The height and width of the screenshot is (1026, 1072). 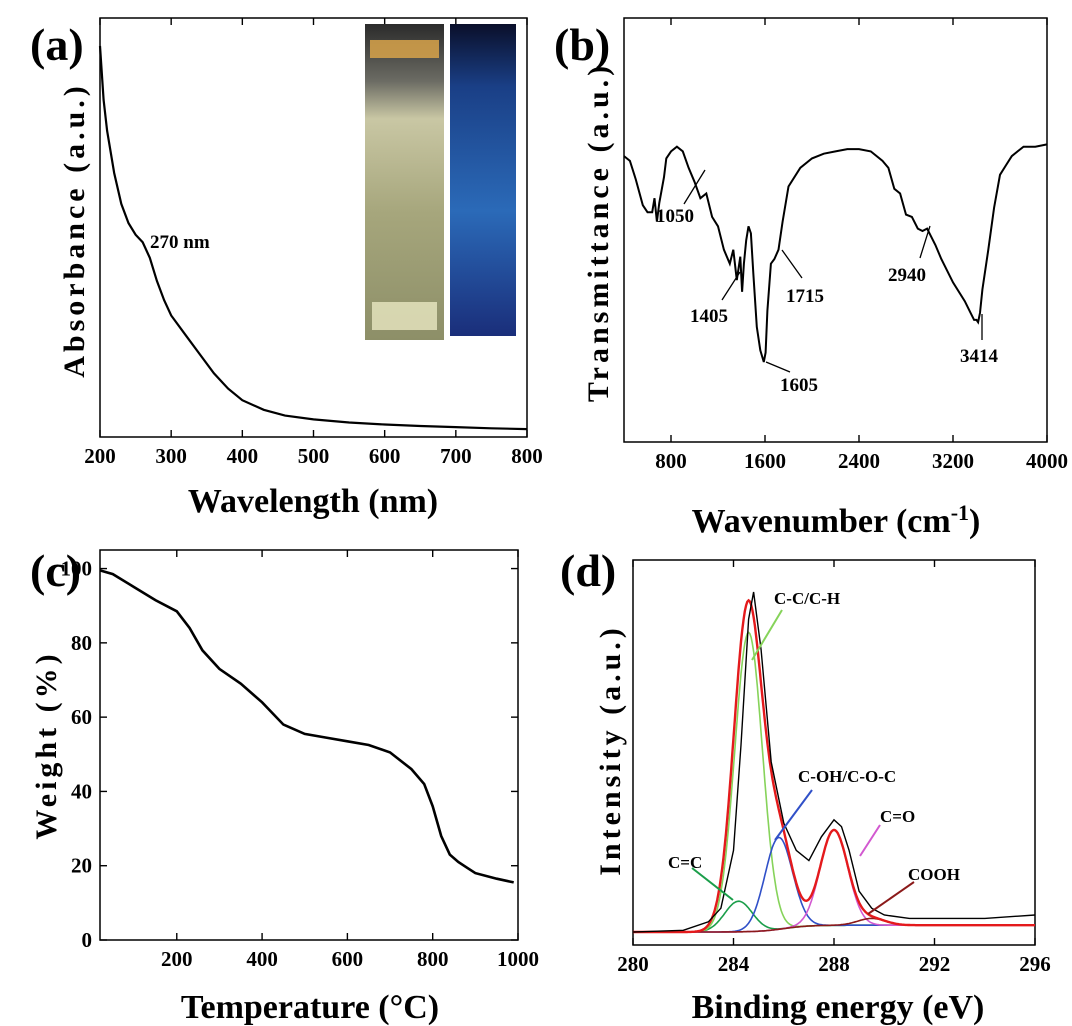 I want to click on experimental-curve, so click(x=834, y=762).